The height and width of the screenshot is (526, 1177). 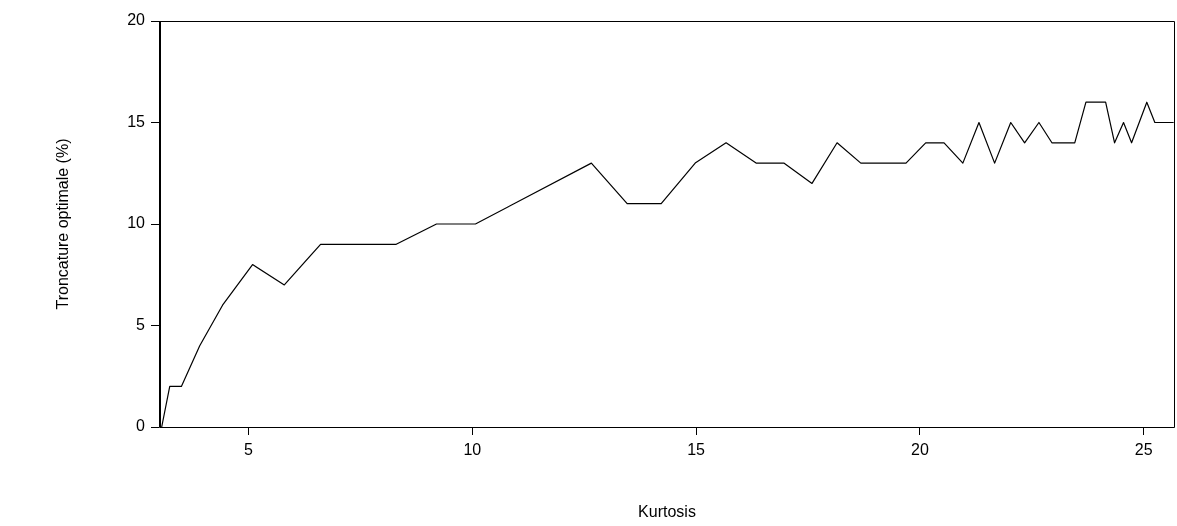 What do you see at coordinates (63, 224) in the screenshot?
I see `y-axis-title: Troncature optimale (%)` at bounding box center [63, 224].